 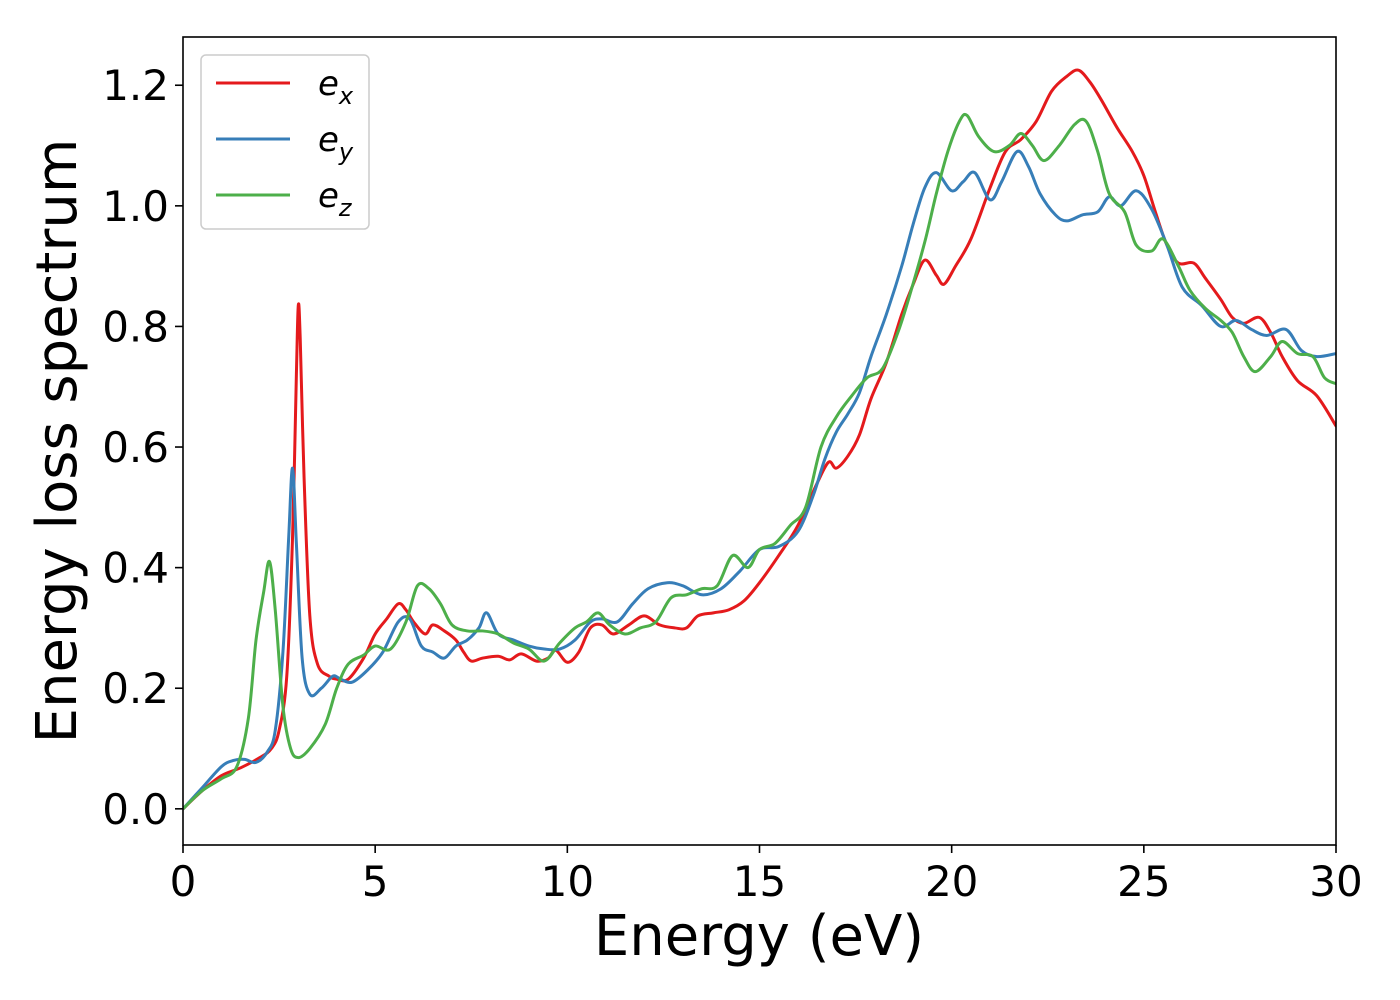 What do you see at coordinates (759, 936) in the screenshot?
I see `x-axis-title: Energy (eV)` at bounding box center [759, 936].